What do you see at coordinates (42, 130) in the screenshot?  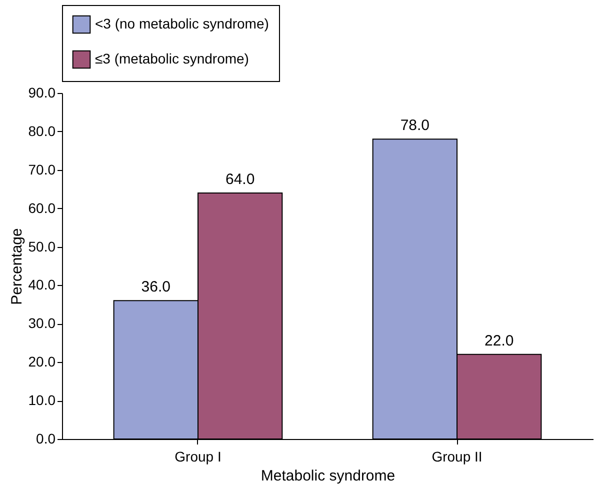 I see `y-tick-label: 80.0` at bounding box center [42, 130].